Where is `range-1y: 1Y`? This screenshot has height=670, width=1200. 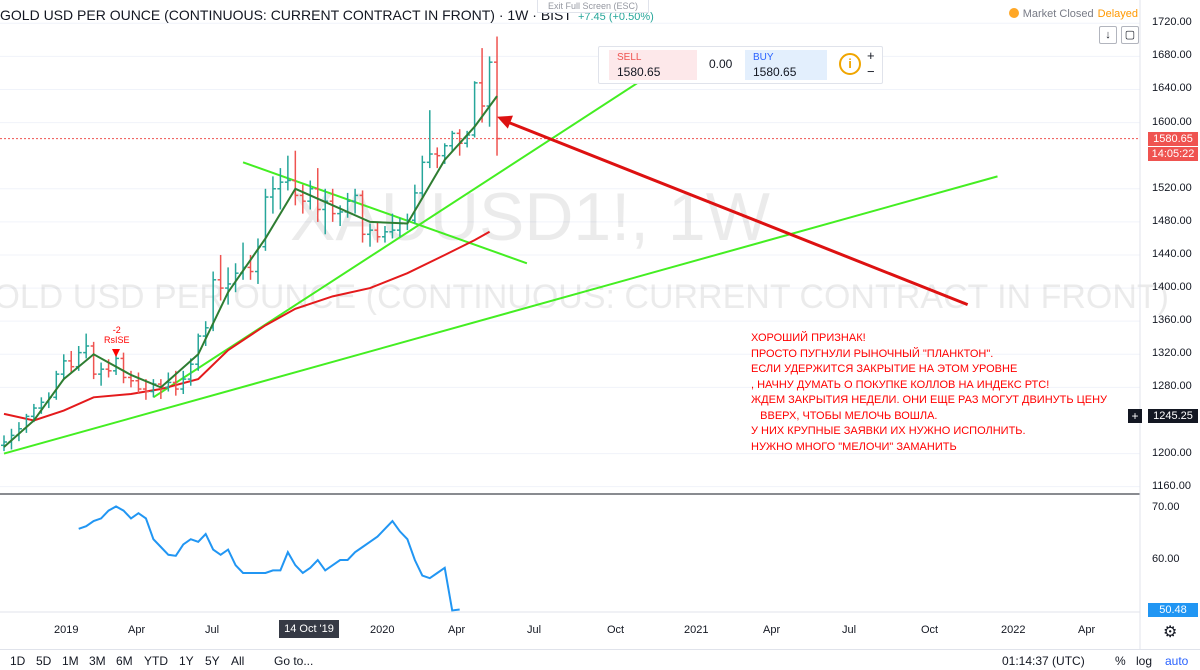 range-1y: 1Y is located at coordinates (186, 661).